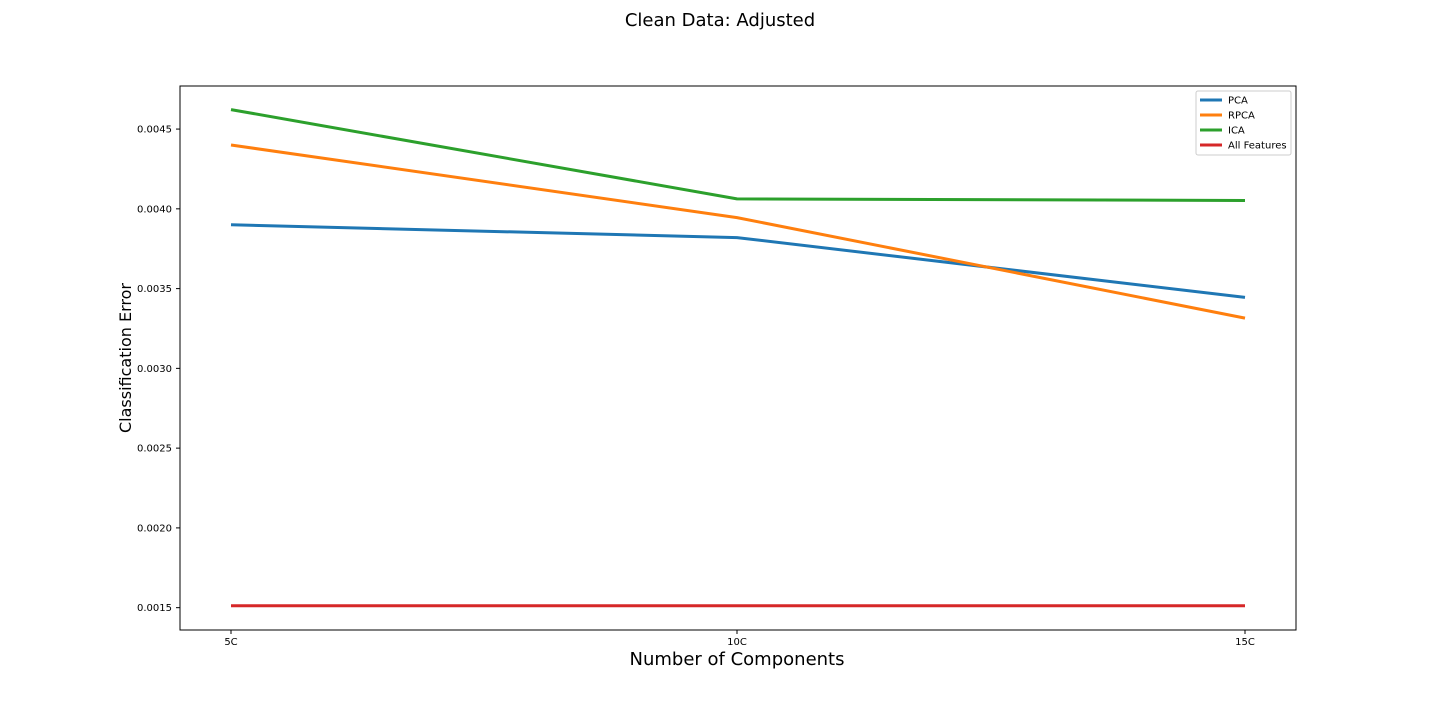  Describe the element at coordinates (154, 608) in the screenshot. I see `y-tick-label: 0.0015` at that location.